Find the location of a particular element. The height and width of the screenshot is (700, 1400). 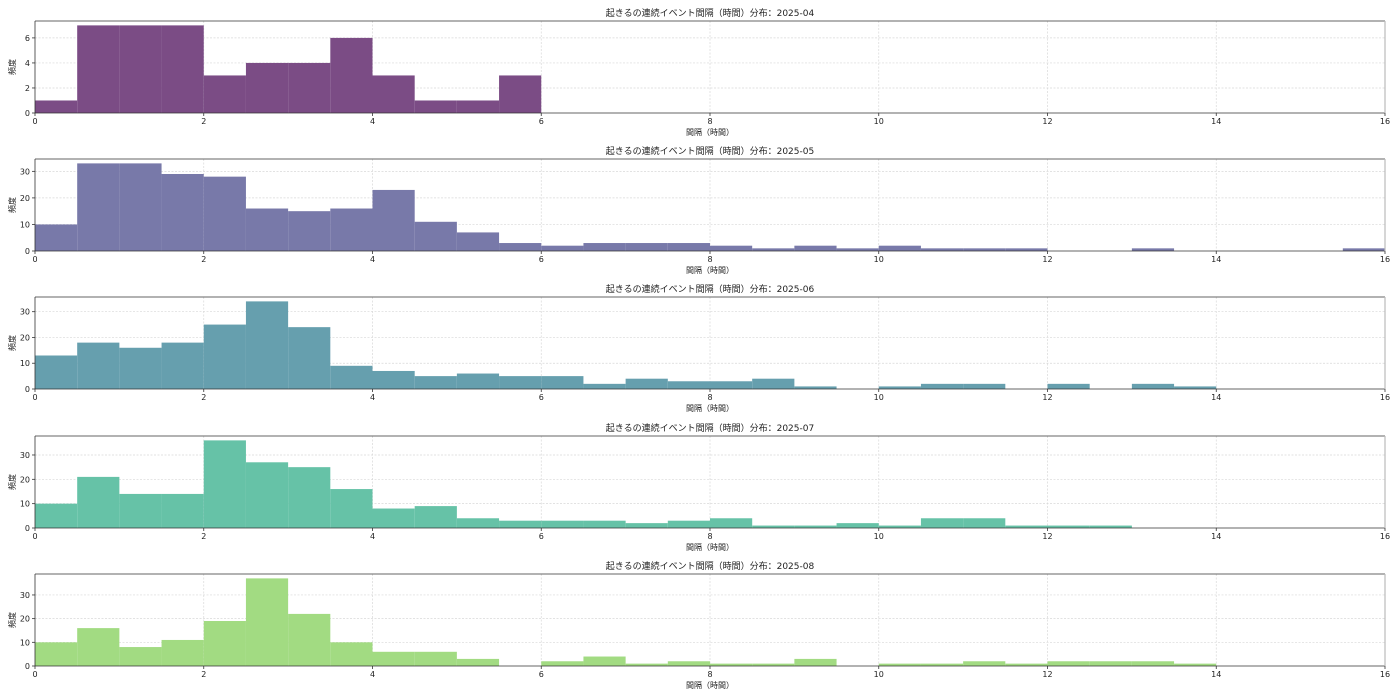

chart-title: 起きるの連続イベント間隔（時間）分布：2025-05 is located at coordinates (710, 151).